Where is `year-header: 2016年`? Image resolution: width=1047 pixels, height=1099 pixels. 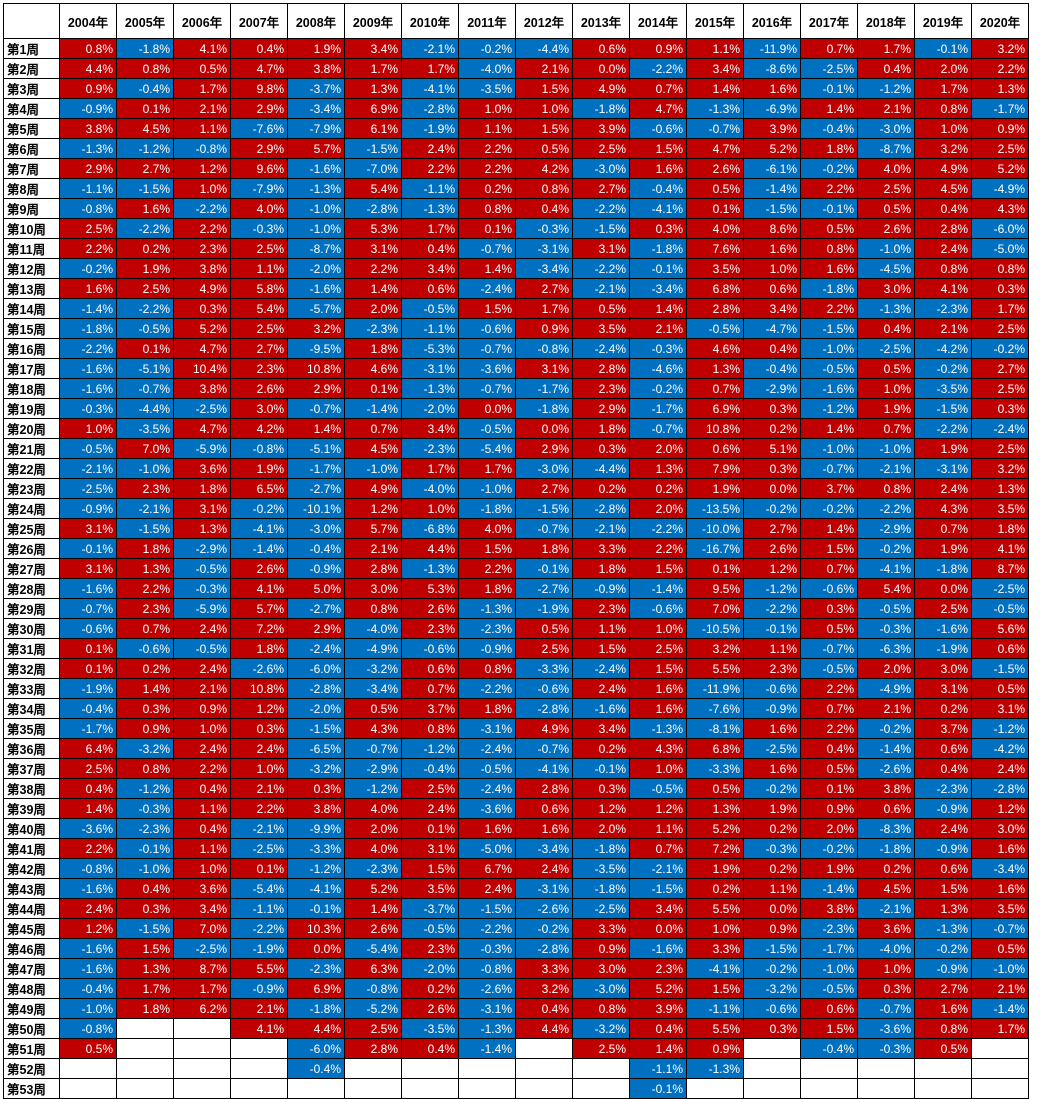
year-header: 2016年 is located at coordinates (772, 21).